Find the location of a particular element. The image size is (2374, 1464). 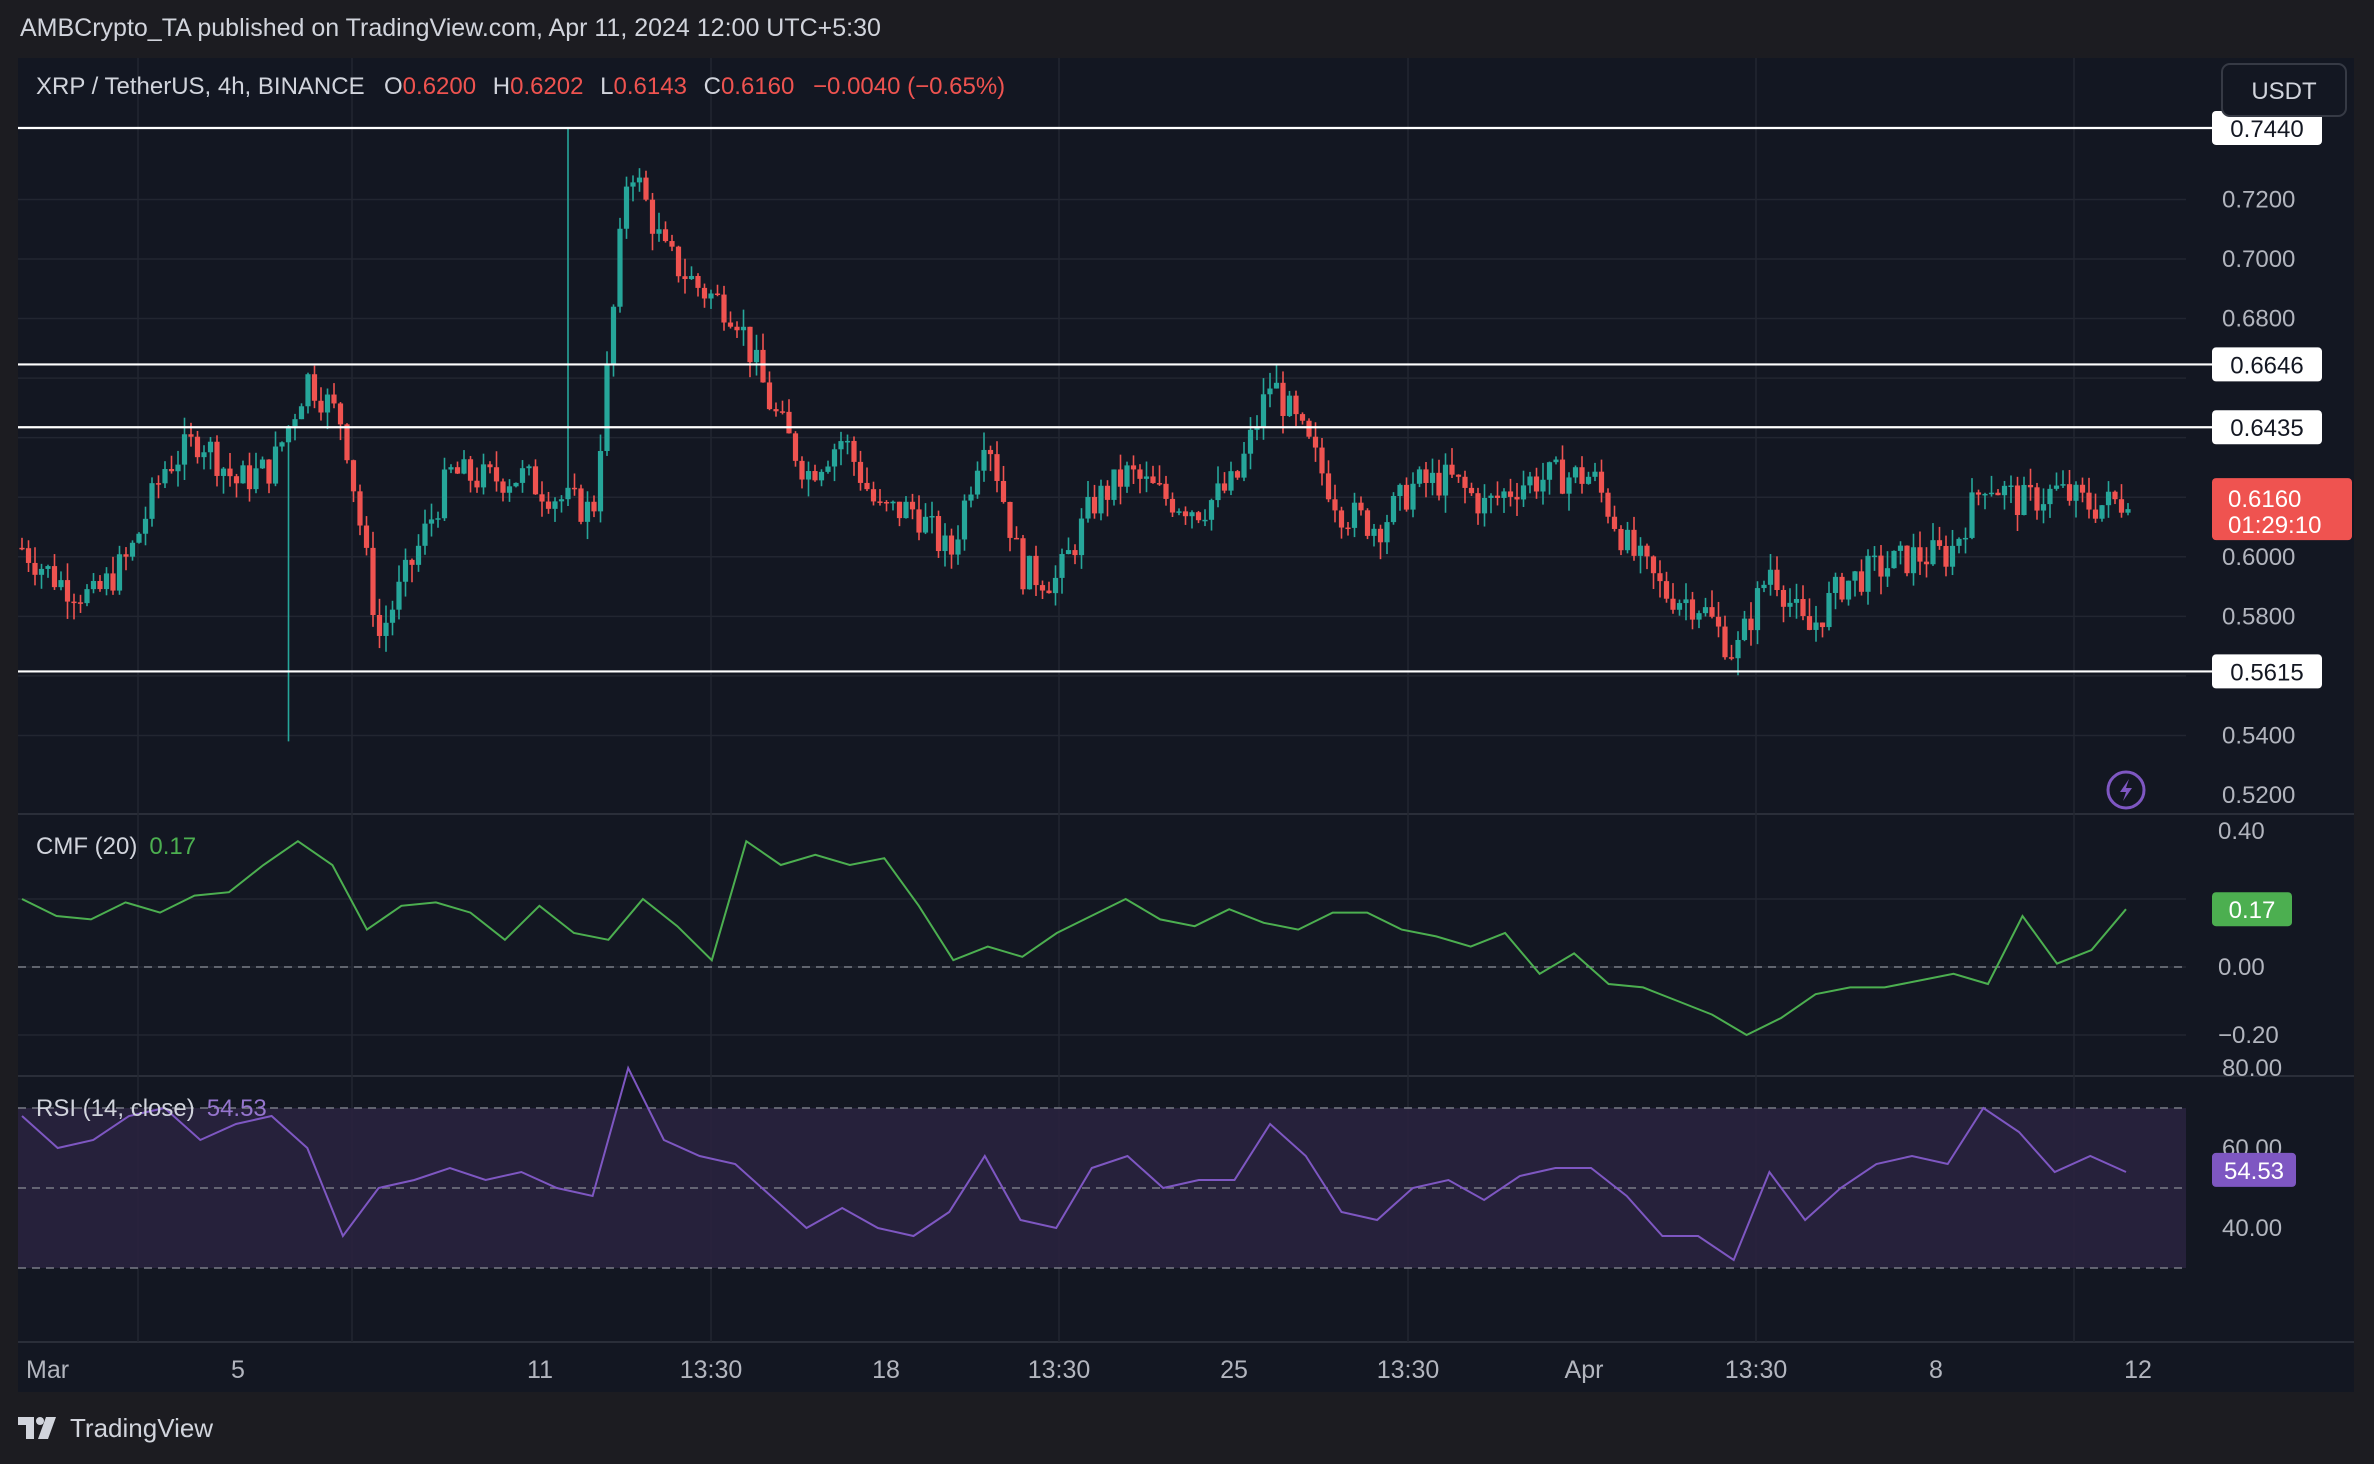

cmf-title: CMF (20) is located at coordinates (86, 846).